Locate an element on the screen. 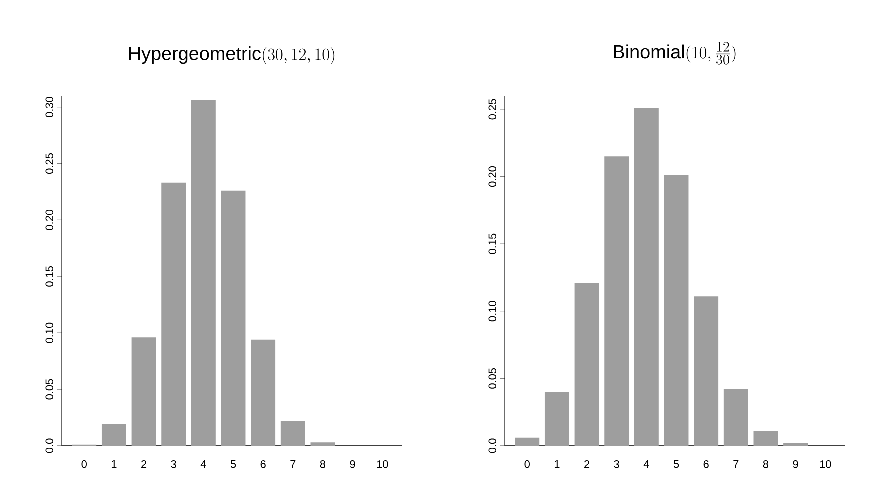  y-tick-label: 0.30 is located at coordinates (50, 107).